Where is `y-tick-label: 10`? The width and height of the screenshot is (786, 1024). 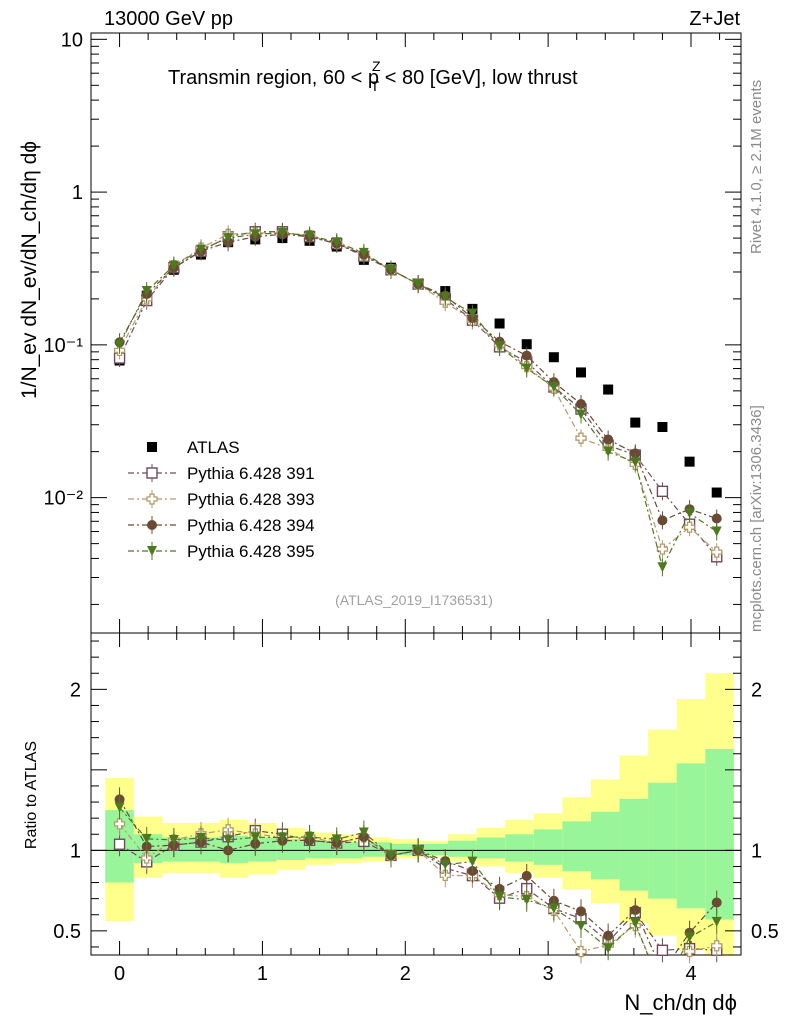
y-tick-label: 10 is located at coordinates (72, 40).